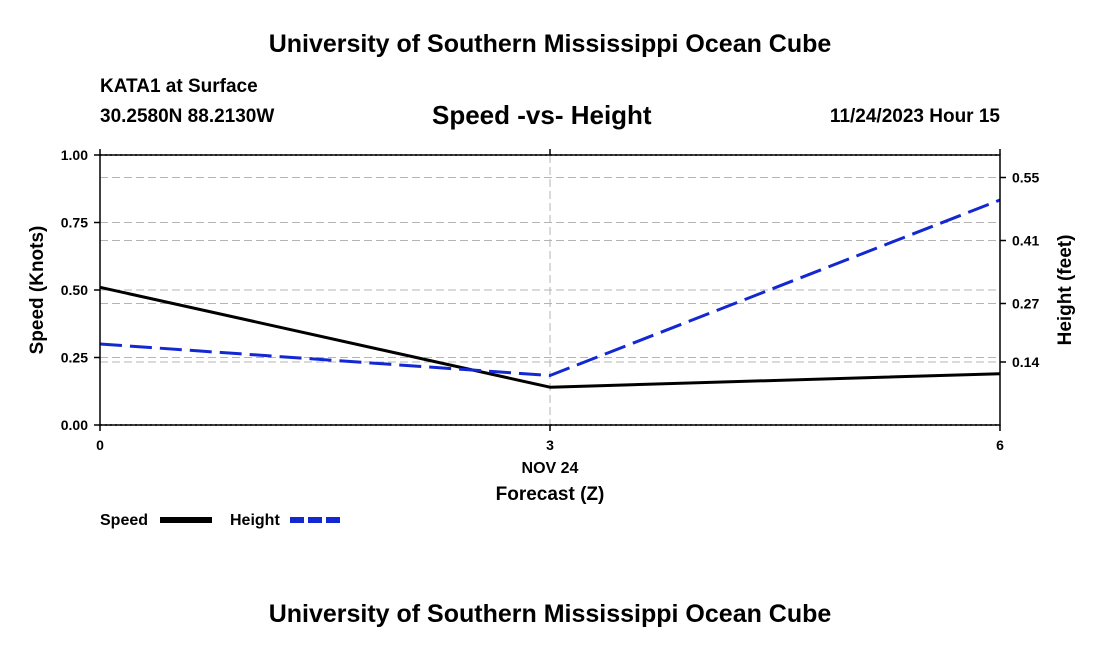 This screenshot has width=1100, height=650. What do you see at coordinates (550, 468) in the screenshot?
I see `x-date-label: NOV 24` at bounding box center [550, 468].